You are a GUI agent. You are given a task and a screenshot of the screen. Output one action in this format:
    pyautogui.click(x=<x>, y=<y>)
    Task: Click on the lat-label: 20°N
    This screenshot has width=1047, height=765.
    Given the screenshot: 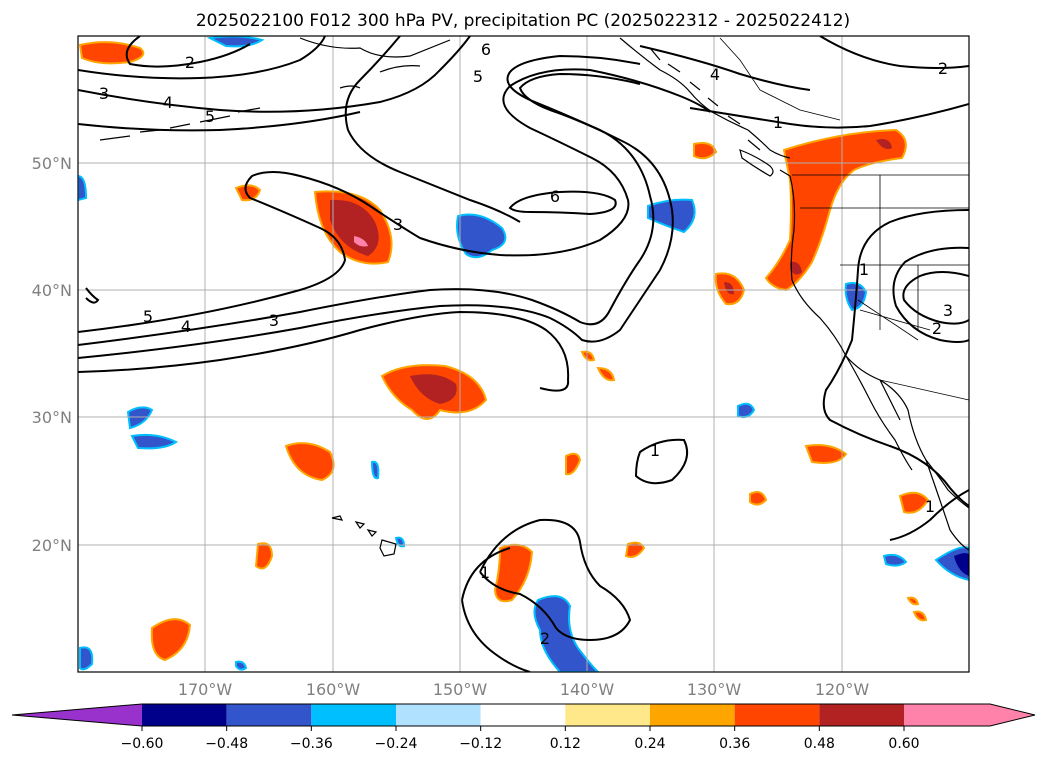 What is the action you would take?
    pyautogui.click(x=52, y=545)
    